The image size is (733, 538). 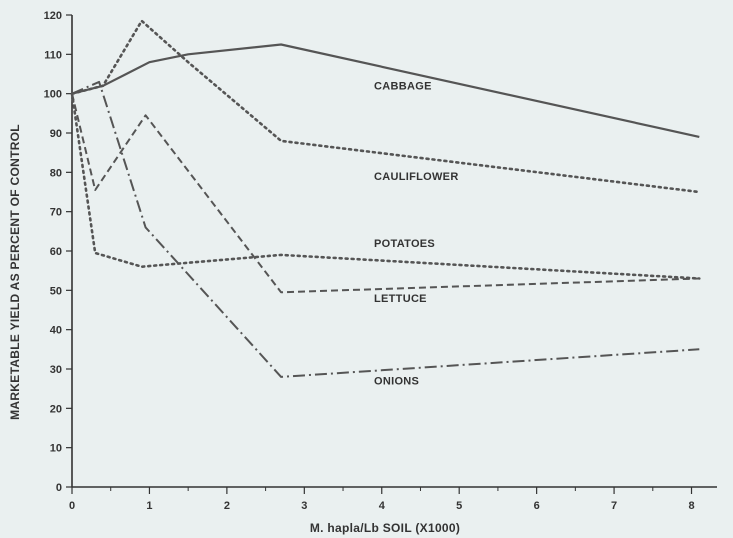 I want to click on y-tick-label: 10, so click(x=56, y=449).